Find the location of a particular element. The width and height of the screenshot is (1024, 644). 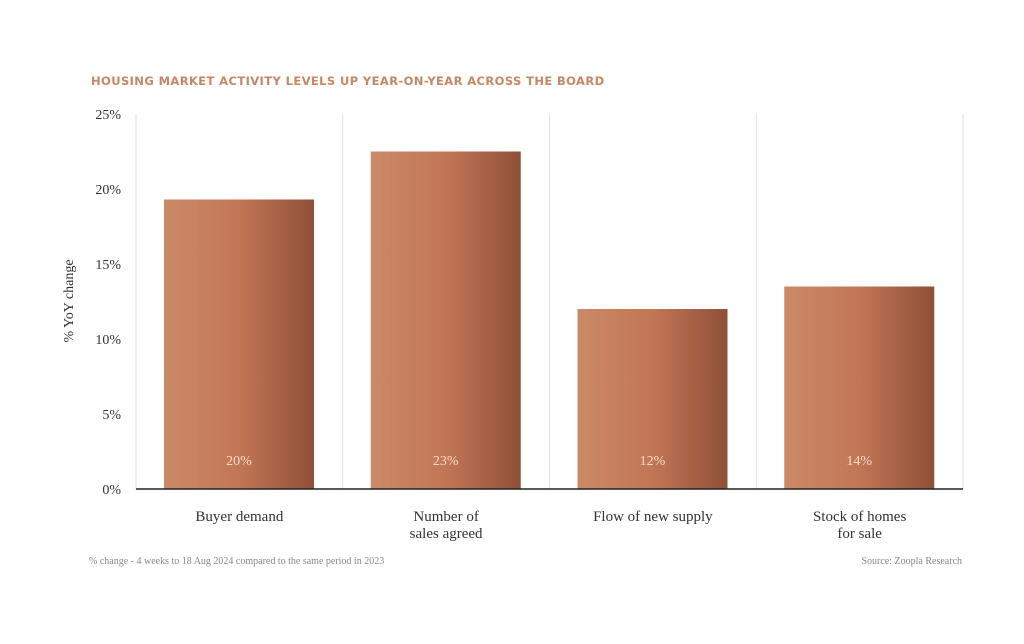

y-tick-label: 15% is located at coordinates (108, 265).